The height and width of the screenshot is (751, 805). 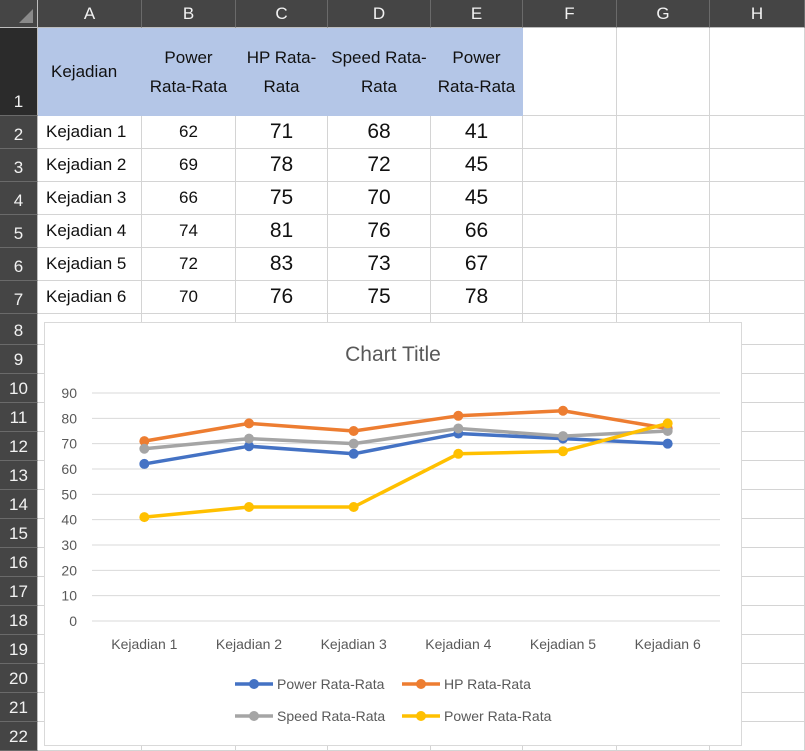 What do you see at coordinates (477, 264) in the screenshot?
I see `cell-e6: 67` at bounding box center [477, 264].